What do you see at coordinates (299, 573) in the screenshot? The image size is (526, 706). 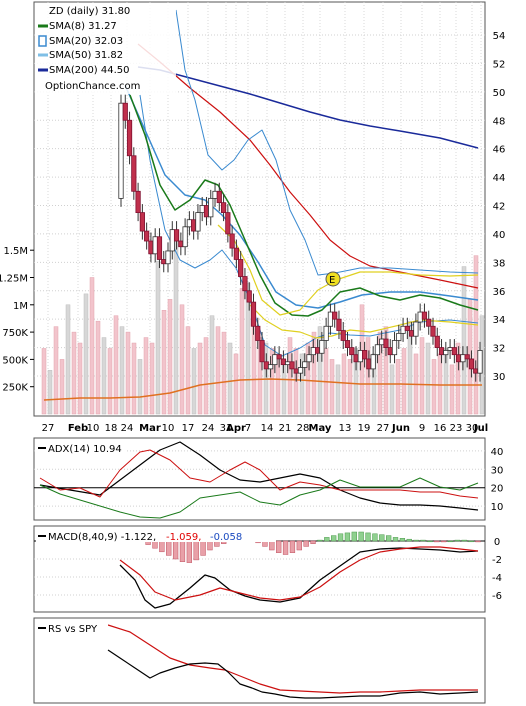 I see `macd-signal-line` at bounding box center [299, 573].